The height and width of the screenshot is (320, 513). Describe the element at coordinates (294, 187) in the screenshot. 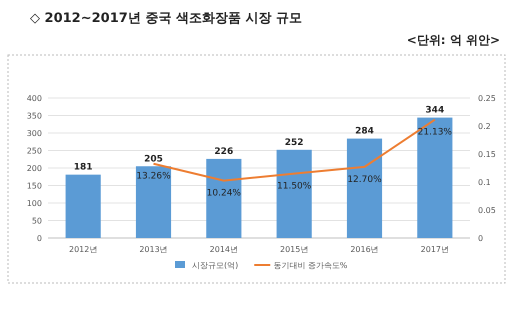

I see `data-label: 11.50%` at that location.